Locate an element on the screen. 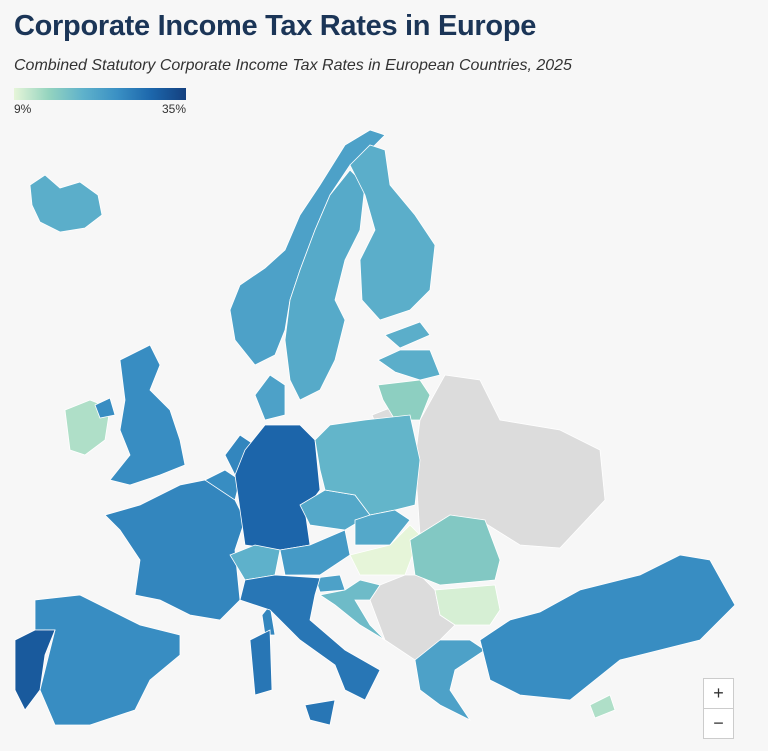 This screenshot has width=768, height=751. legend-bar is located at coordinates (100, 94).